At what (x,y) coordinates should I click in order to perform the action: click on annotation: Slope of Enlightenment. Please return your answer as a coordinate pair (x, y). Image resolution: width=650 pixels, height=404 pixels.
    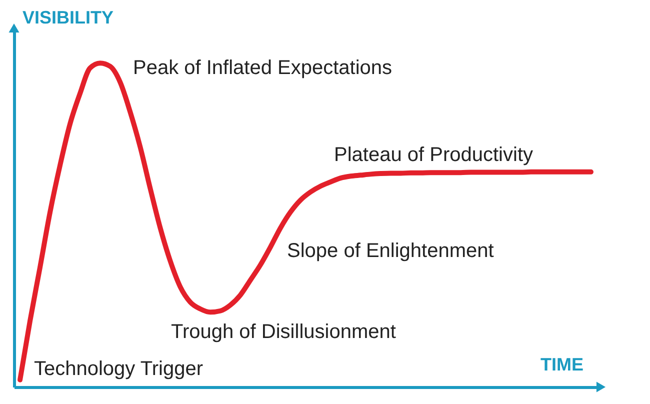
    Looking at the image, I should click on (390, 251).